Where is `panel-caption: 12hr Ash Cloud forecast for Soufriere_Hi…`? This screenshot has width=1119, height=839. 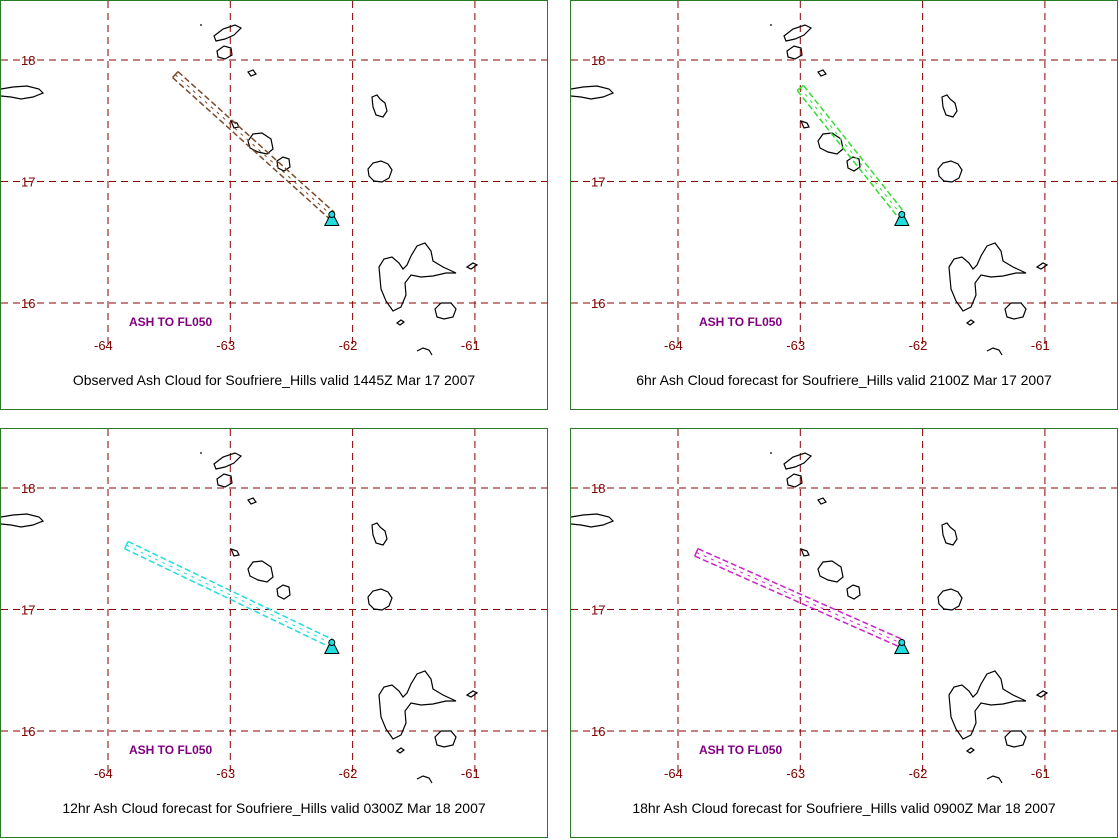
panel-caption: 12hr Ash Cloud forecast for Soufriere_Hi… is located at coordinates (274, 808).